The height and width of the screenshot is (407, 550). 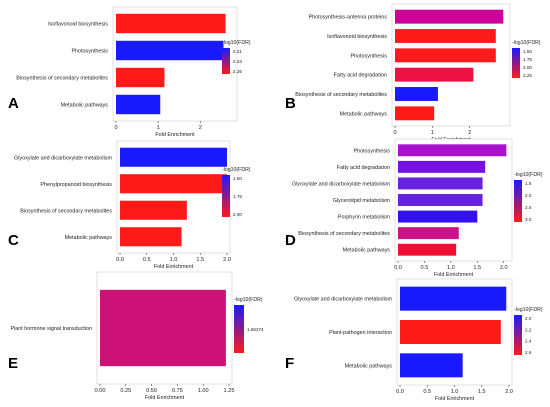 I want to click on category-label: Glycerolipid metabolism, so click(x=362, y=201).